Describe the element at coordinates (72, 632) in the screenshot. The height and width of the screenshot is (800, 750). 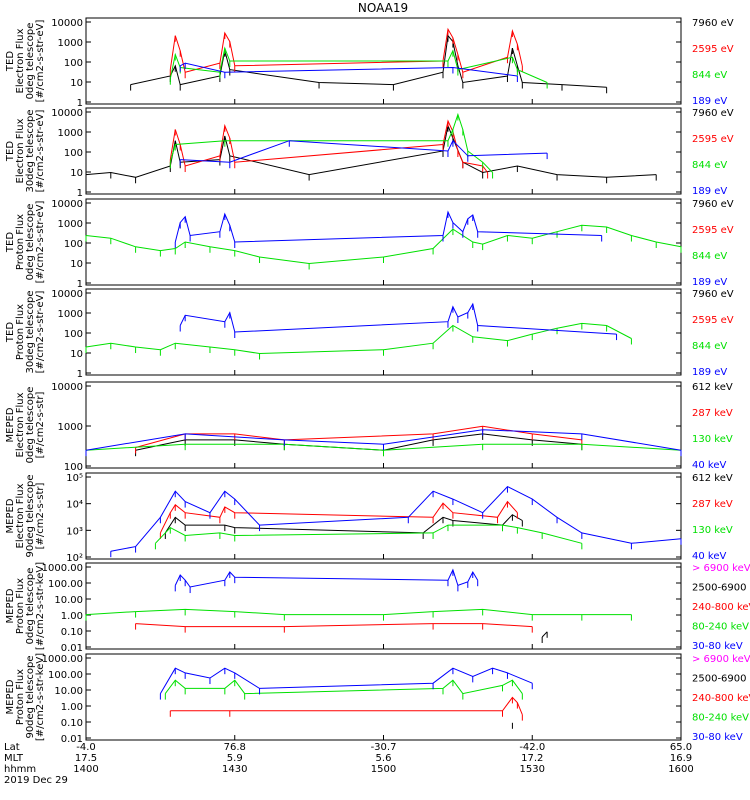
I see `y-tick-label: 0.10` at that location.